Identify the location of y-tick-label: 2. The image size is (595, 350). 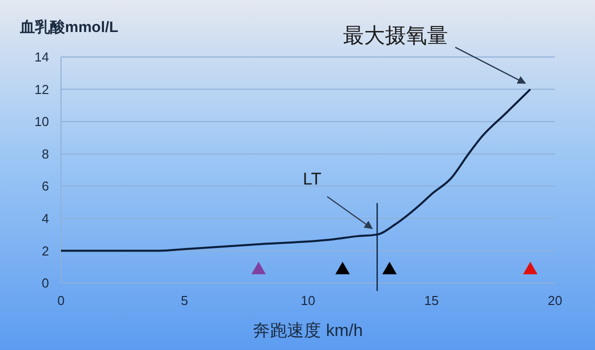
(45, 250).